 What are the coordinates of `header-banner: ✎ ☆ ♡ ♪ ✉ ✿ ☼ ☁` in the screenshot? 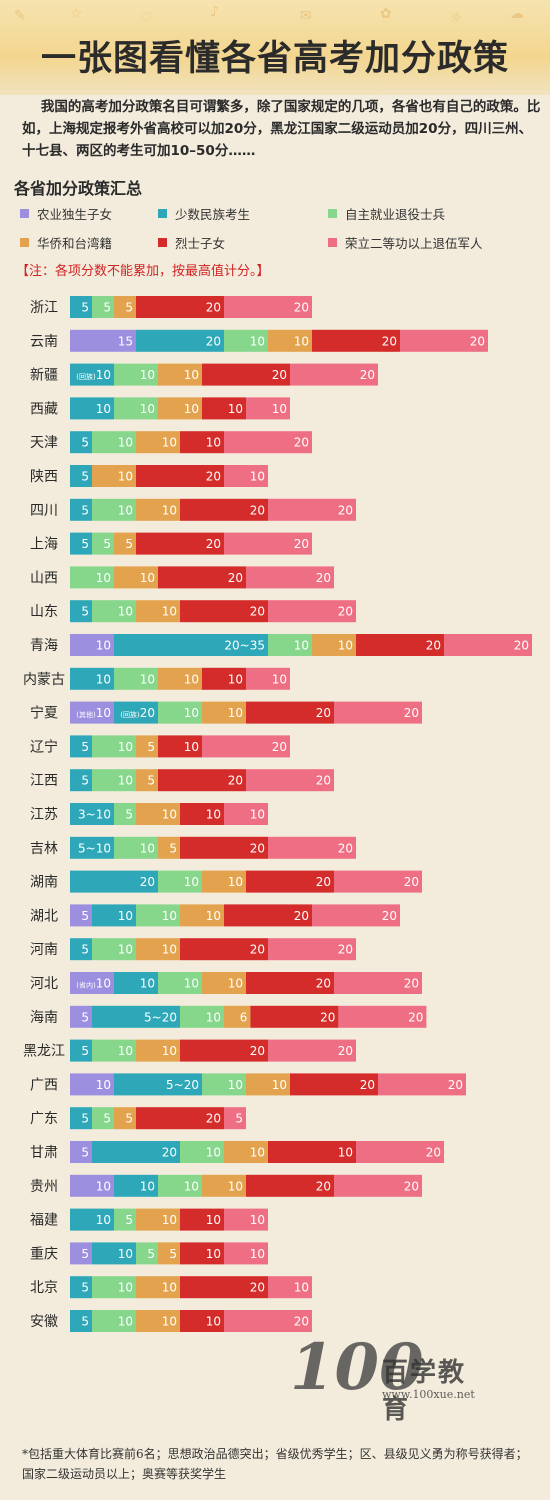 It's located at (275, 47).